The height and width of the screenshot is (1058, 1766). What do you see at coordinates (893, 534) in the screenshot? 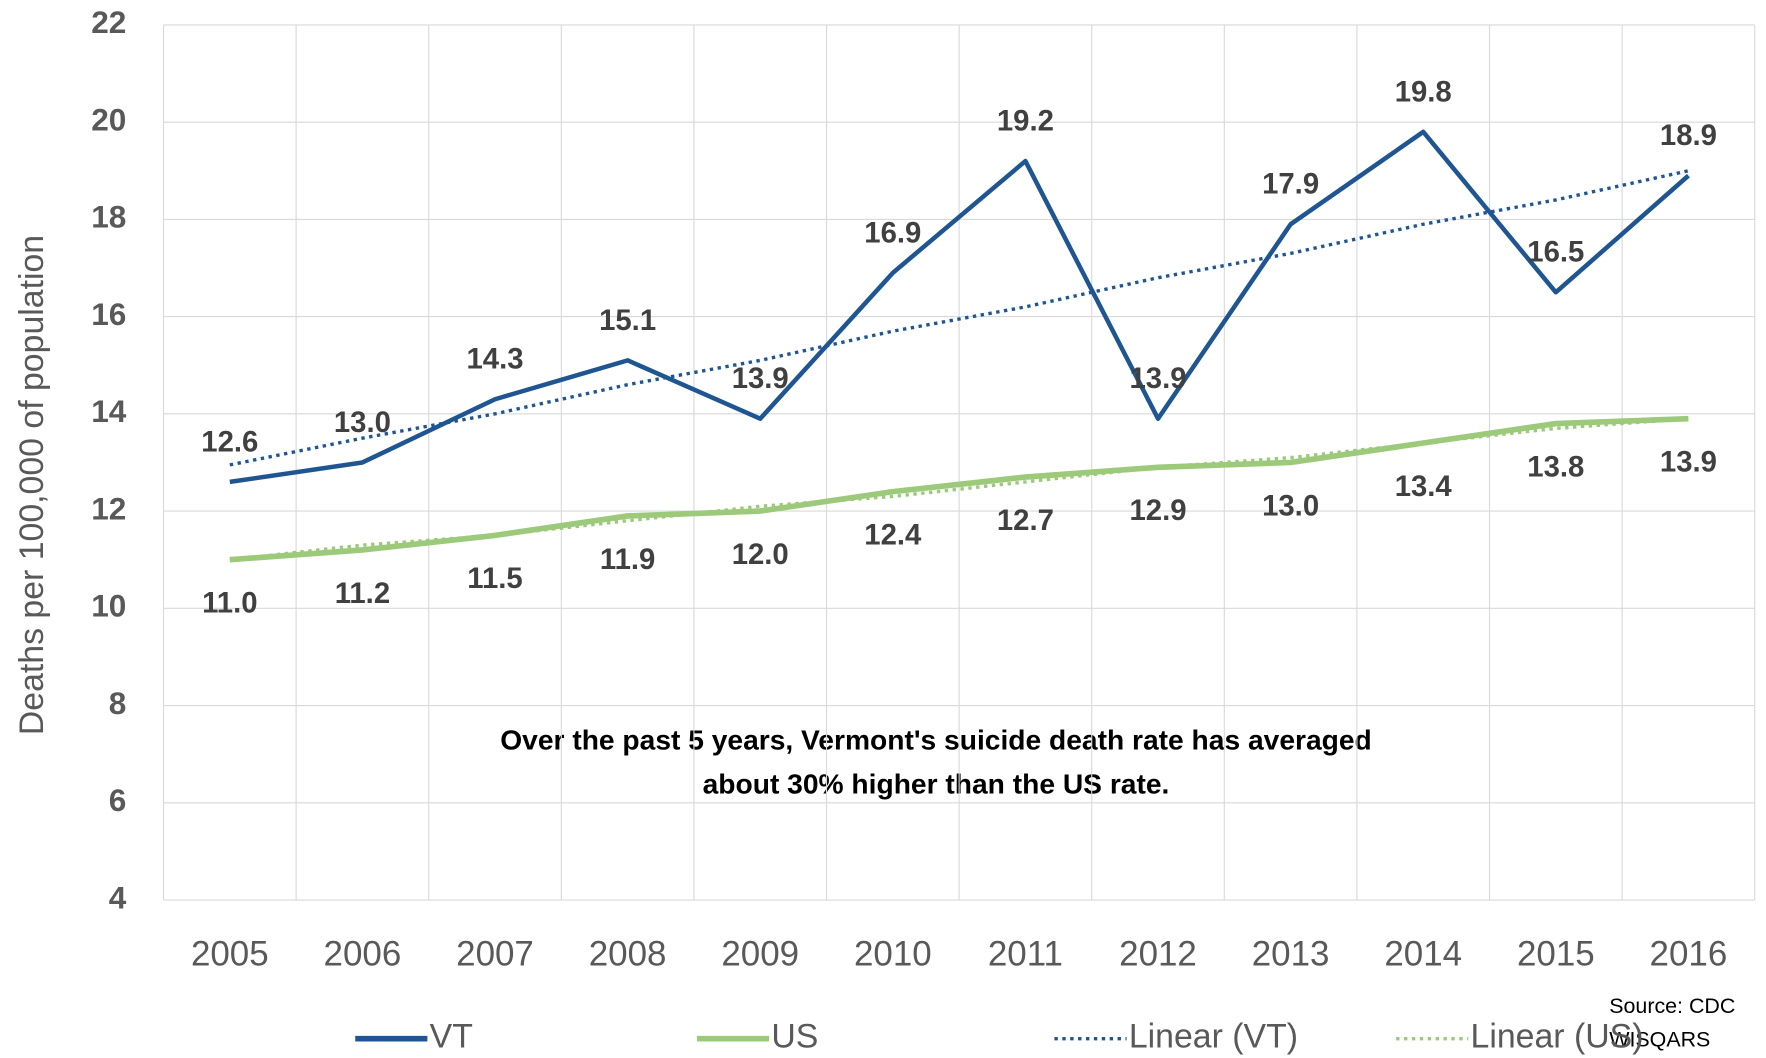
I see `data-label: 12.4` at bounding box center [893, 534].